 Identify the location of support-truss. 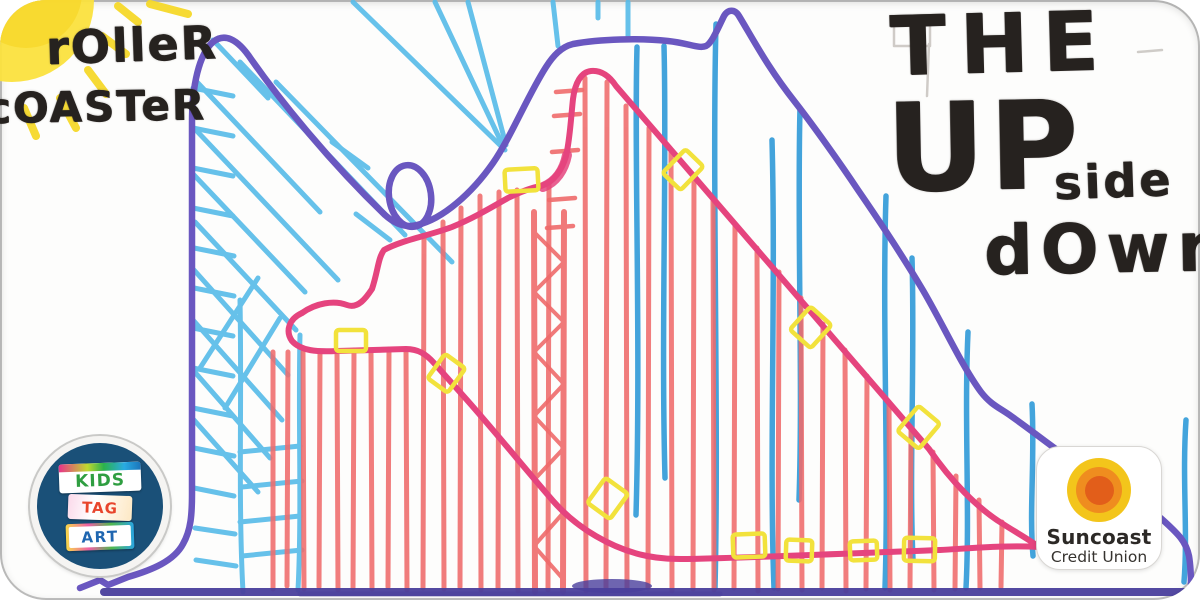
(558, 341).